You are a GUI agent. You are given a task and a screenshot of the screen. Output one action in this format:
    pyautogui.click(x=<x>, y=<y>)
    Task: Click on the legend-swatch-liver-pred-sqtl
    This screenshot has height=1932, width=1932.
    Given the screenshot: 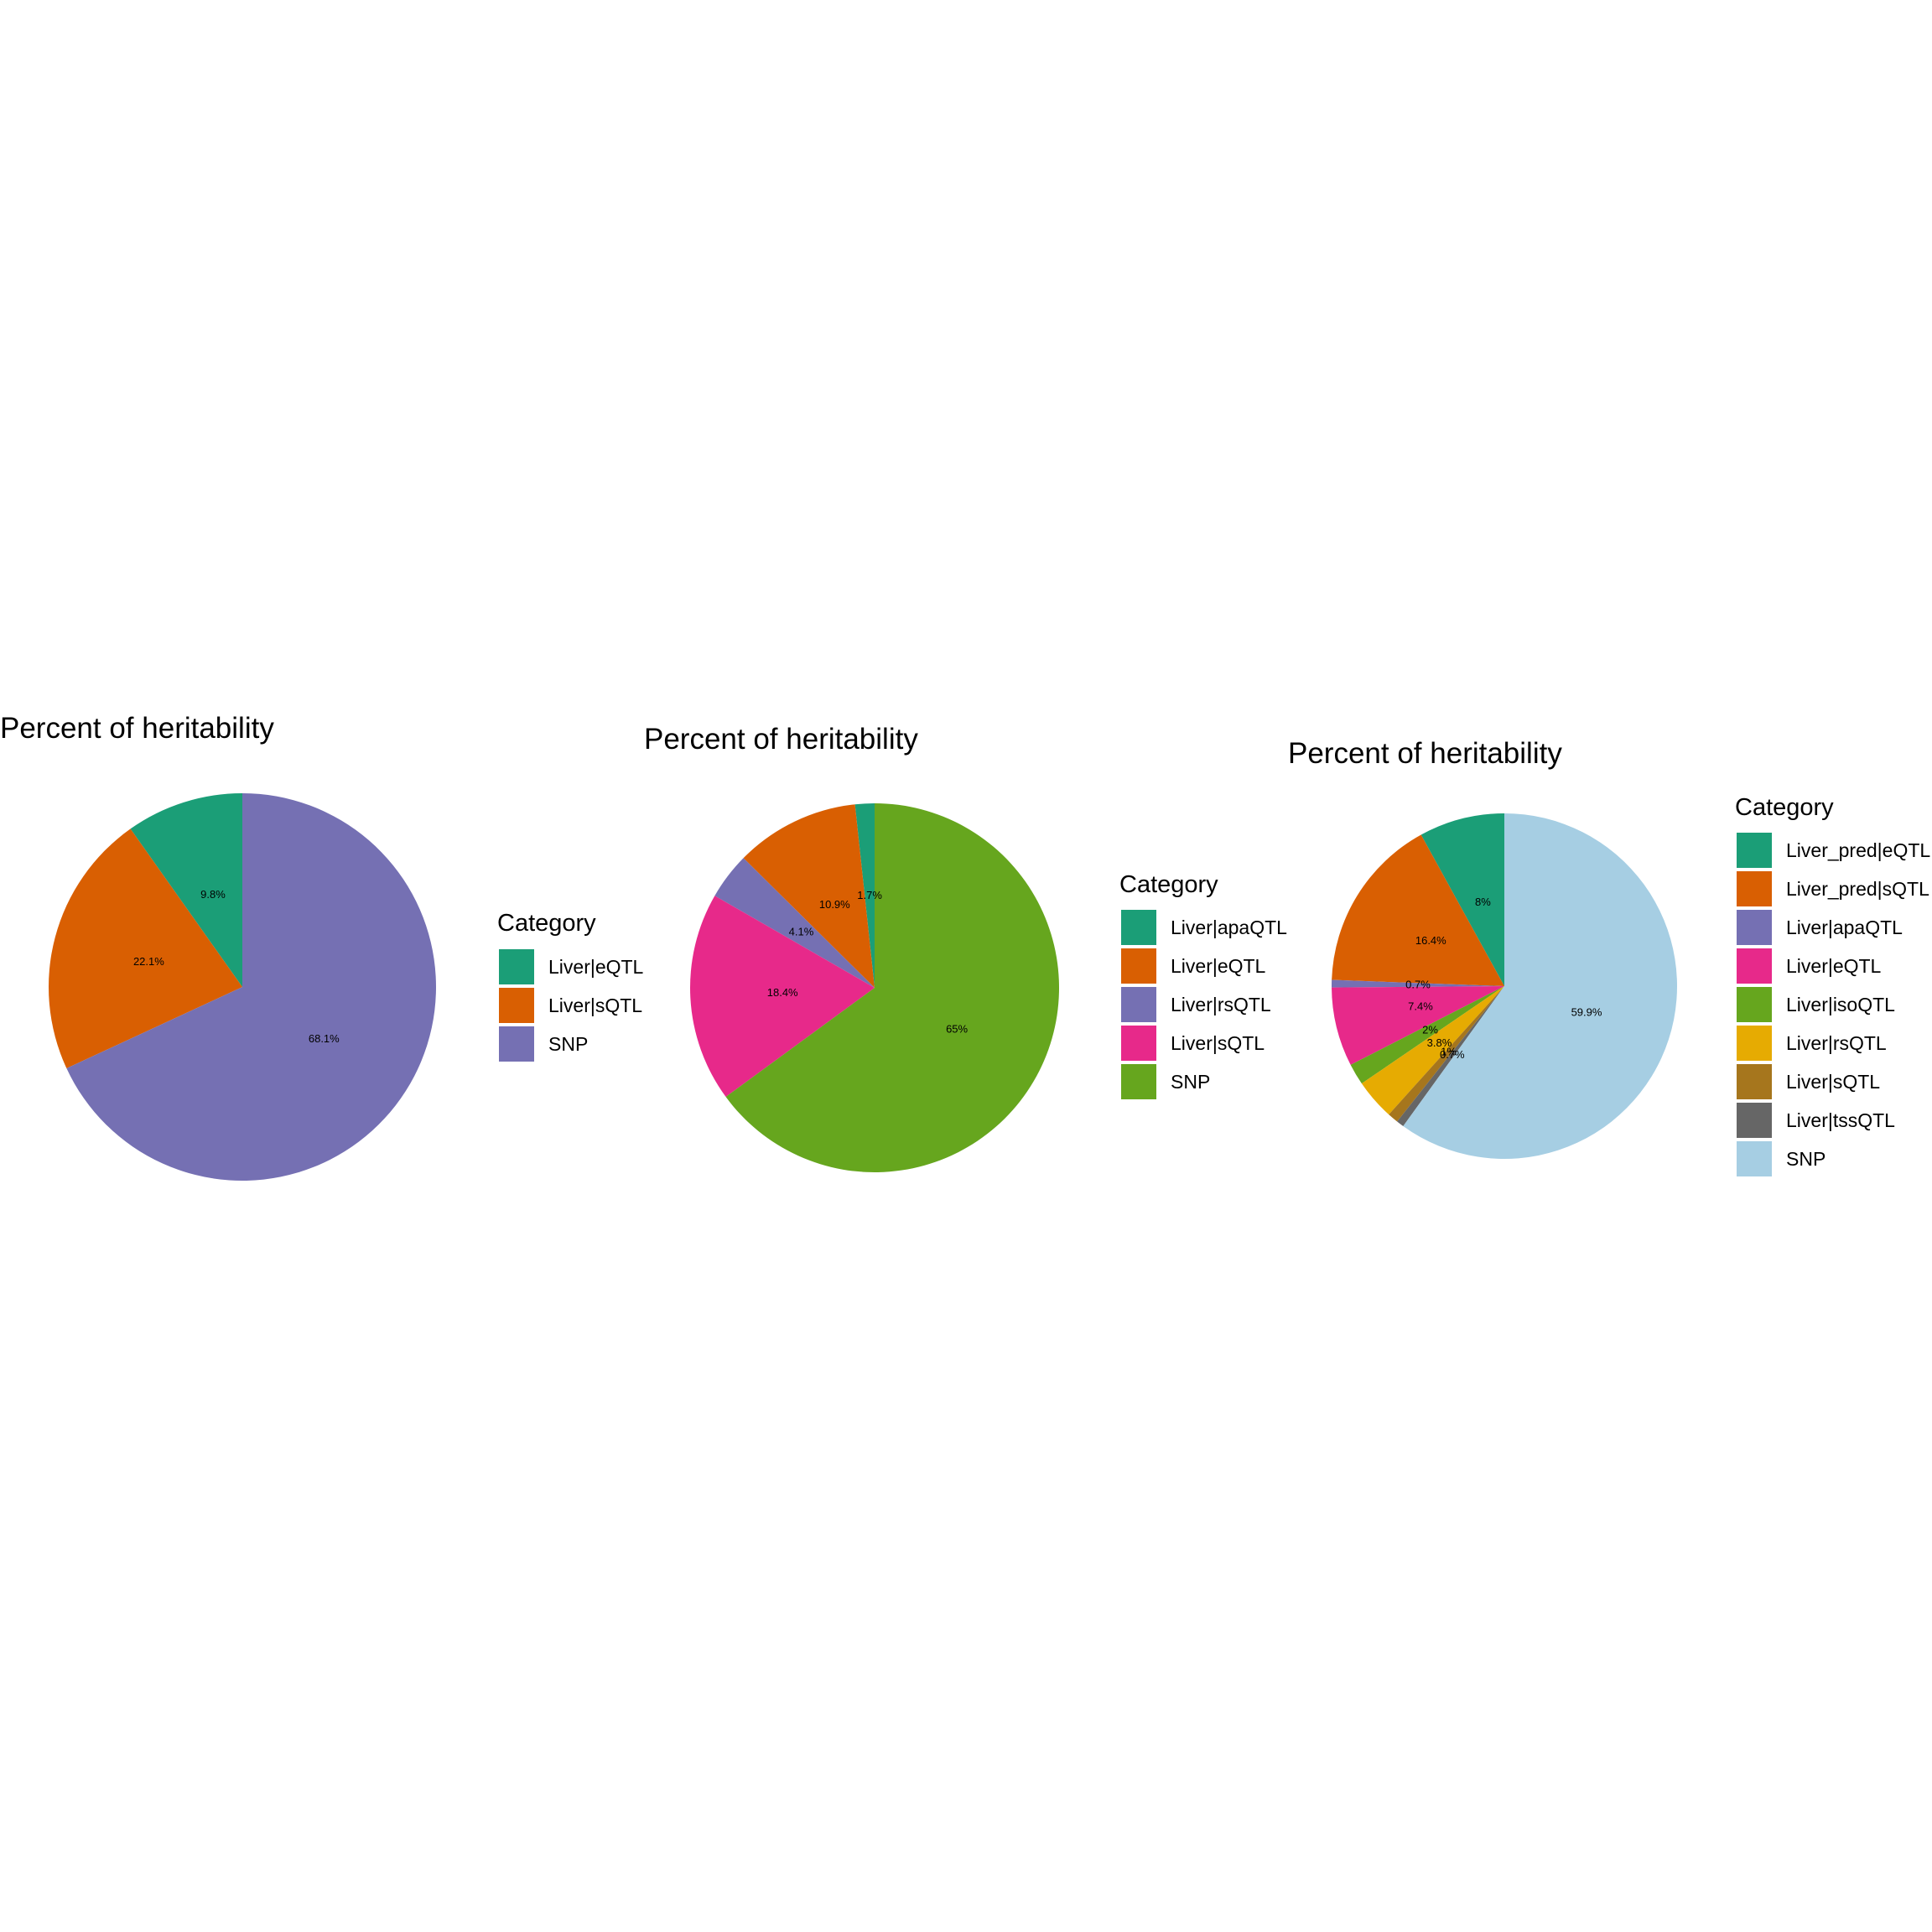 What is the action you would take?
    pyautogui.click(x=1754, y=888)
    